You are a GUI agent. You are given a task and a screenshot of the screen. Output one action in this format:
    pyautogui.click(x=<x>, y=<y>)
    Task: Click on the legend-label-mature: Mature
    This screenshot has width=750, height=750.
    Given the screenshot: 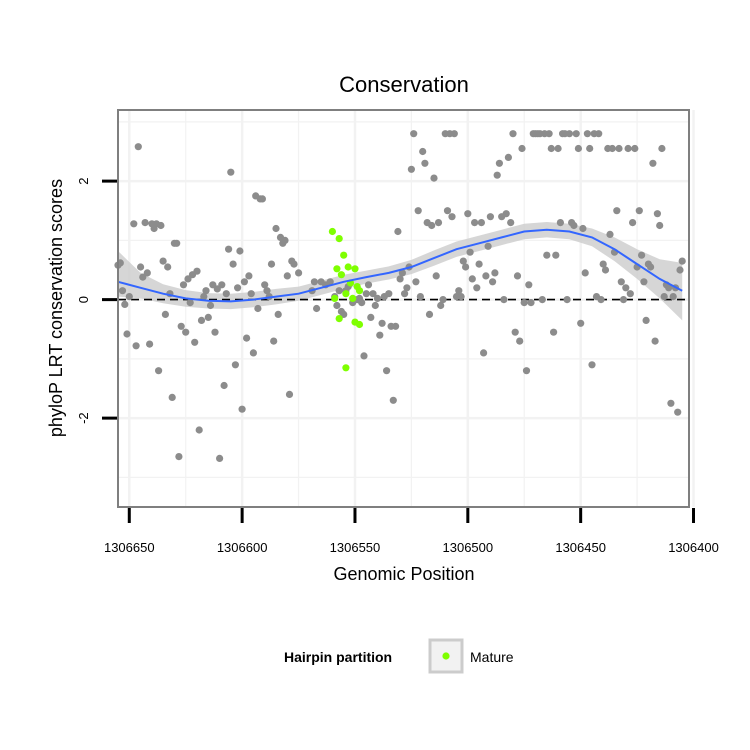 What is the action you would take?
    pyautogui.click(x=492, y=657)
    